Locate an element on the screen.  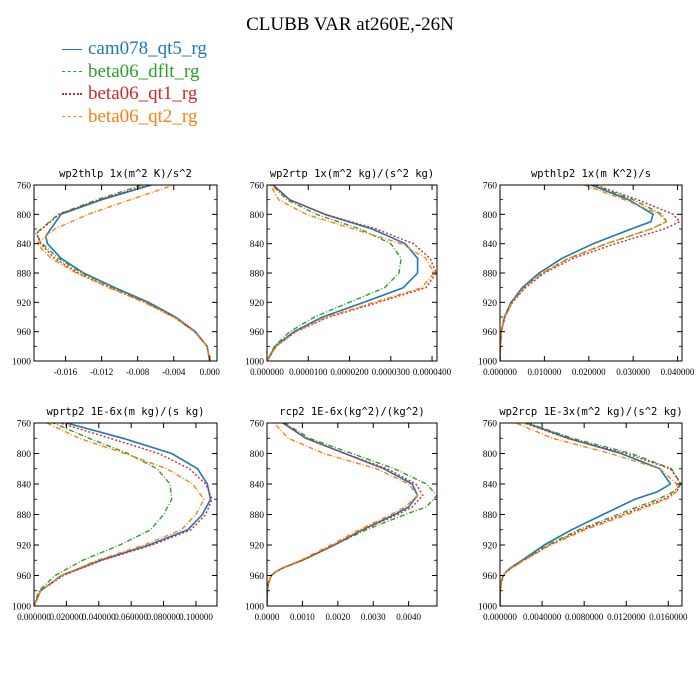
x-tick-label: 0.0040000 is located at coordinates (542, 617).